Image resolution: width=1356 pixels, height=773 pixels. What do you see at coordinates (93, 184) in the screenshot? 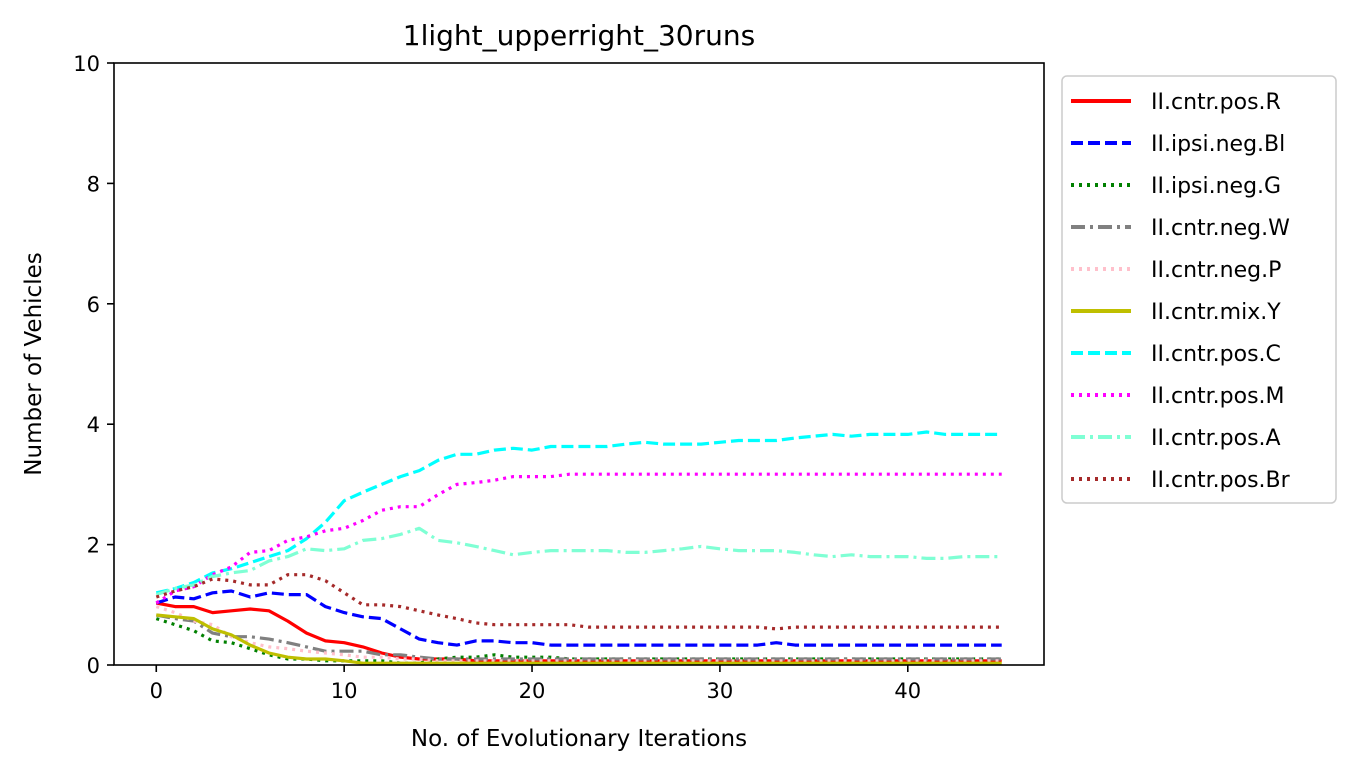
I see `y-tick-label: 8` at bounding box center [93, 184].